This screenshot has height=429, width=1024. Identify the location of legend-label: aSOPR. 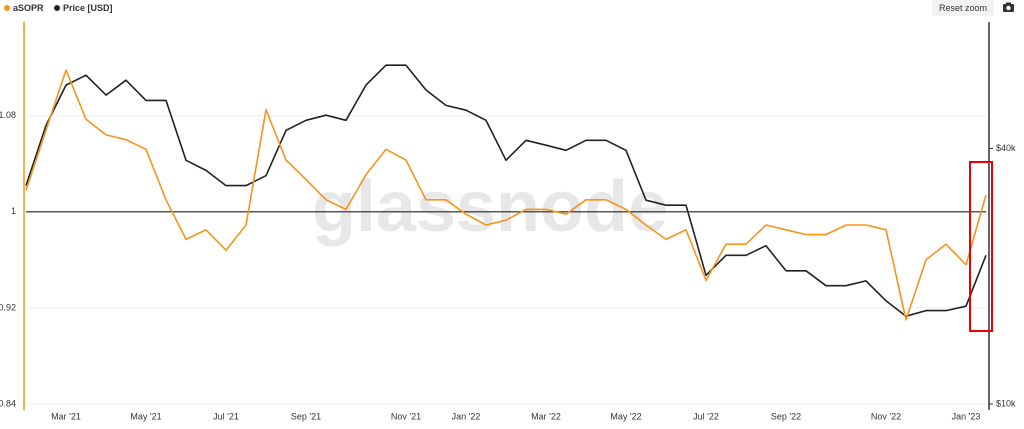
(28, 8).